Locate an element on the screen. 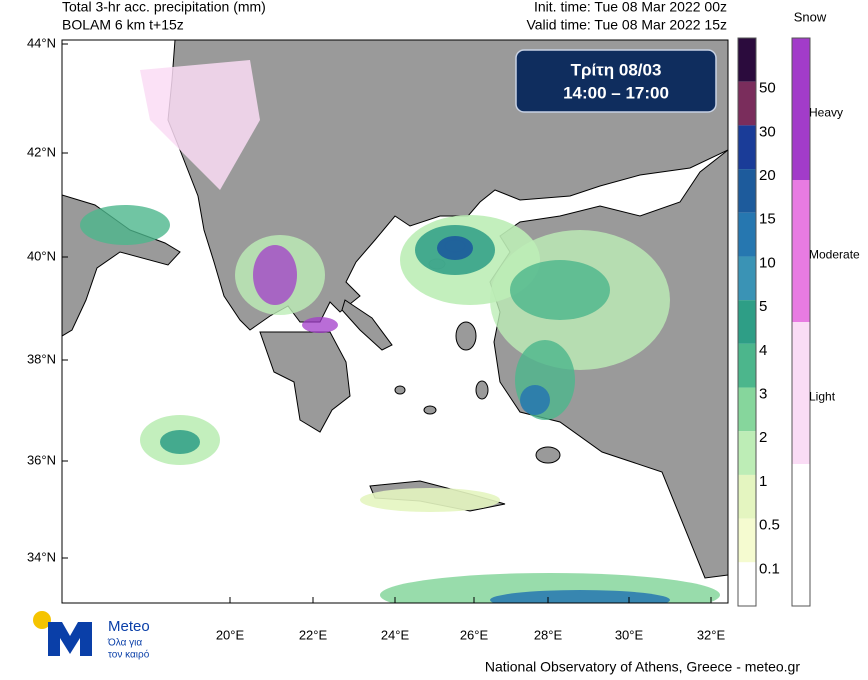 The height and width of the screenshot is (680, 868). logo: Meteo Όλα για τον καιρό is located at coordinates (91, 636).